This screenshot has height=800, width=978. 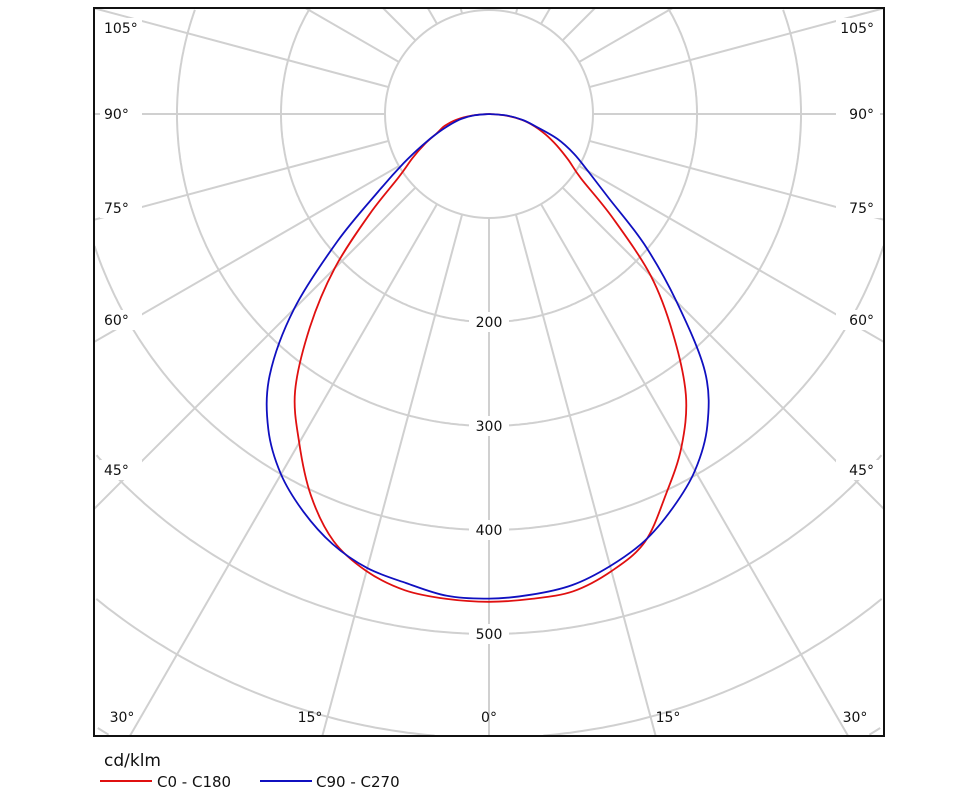 I want to click on ring-tick-label: 300, so click(x=489, y=427).